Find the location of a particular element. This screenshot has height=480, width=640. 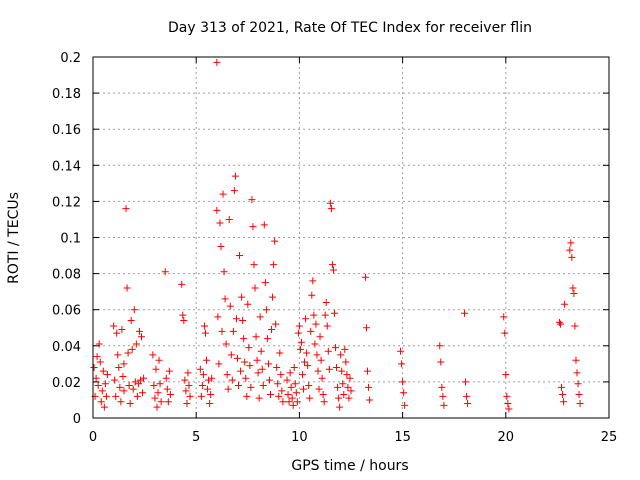

x-tick-label: 5 is located at coordinates (196, 437).